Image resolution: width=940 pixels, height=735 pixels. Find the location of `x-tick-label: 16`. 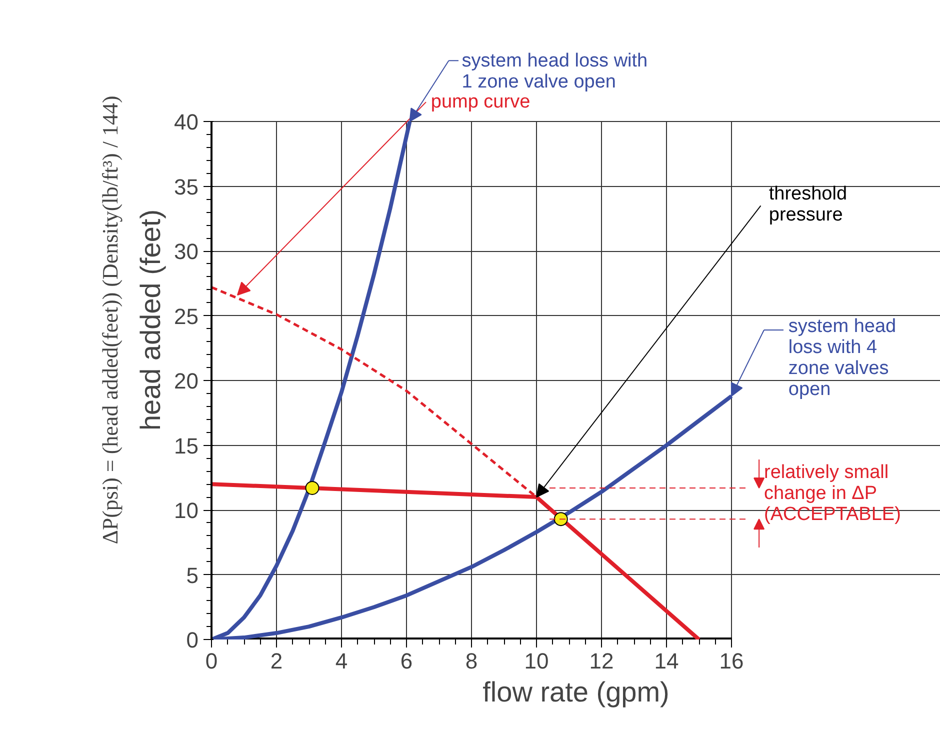

x-tick-label: 16 is located at coordinates (731, 661).